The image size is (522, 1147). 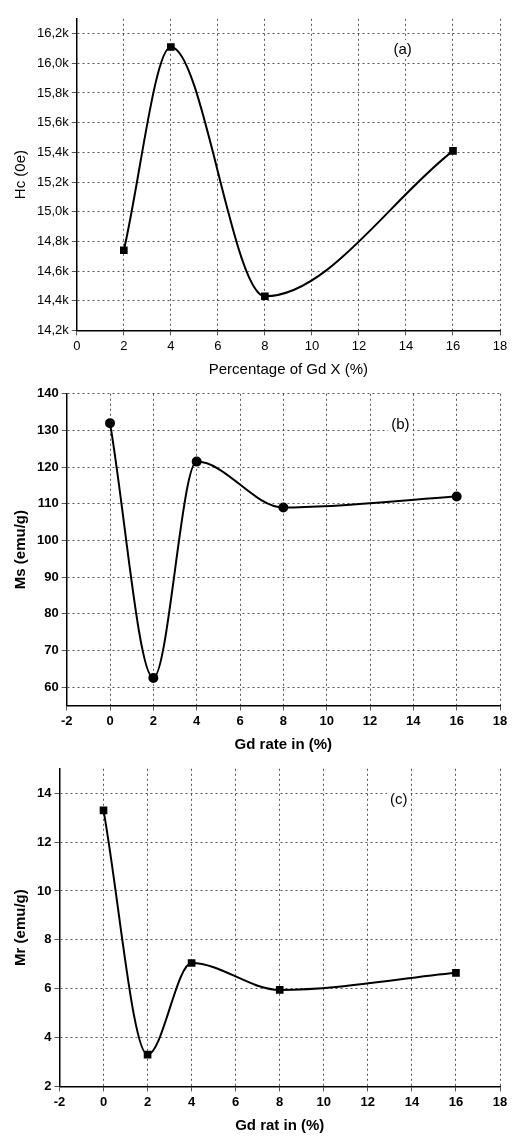 I want to click on y-tick-label: 10, so click(x=44, y=890).